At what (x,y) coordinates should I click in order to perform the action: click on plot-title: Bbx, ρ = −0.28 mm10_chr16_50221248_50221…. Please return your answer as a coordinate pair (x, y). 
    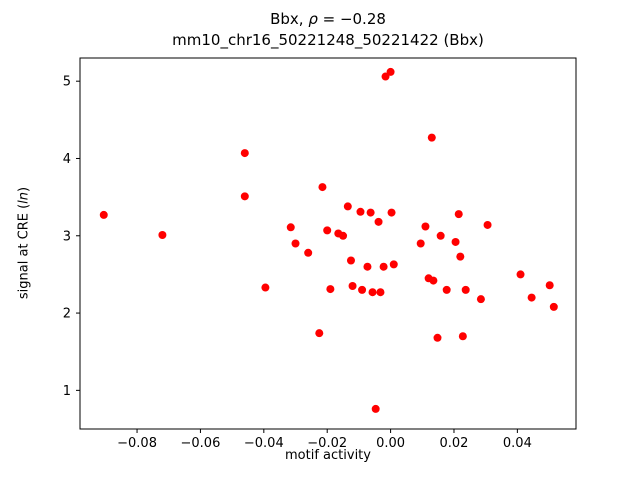
    Looking at the image, I should click on (328, 30).